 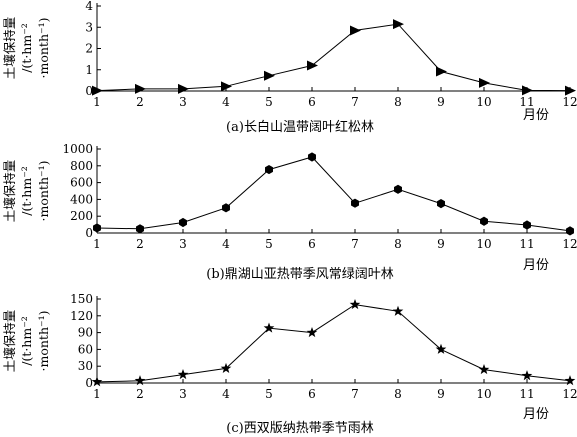 What do you see at coordinates (299, 428) in the screenshot?
I see `panel-caption: (c)西双版纳热带季节雨林` at bounding box center [299, 428].